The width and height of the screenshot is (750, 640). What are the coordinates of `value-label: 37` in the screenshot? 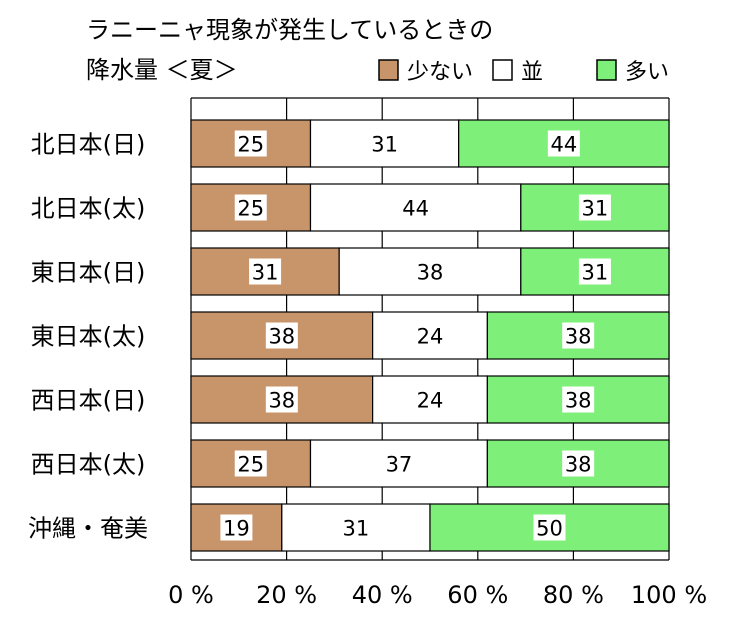 It's located at (399, 465).